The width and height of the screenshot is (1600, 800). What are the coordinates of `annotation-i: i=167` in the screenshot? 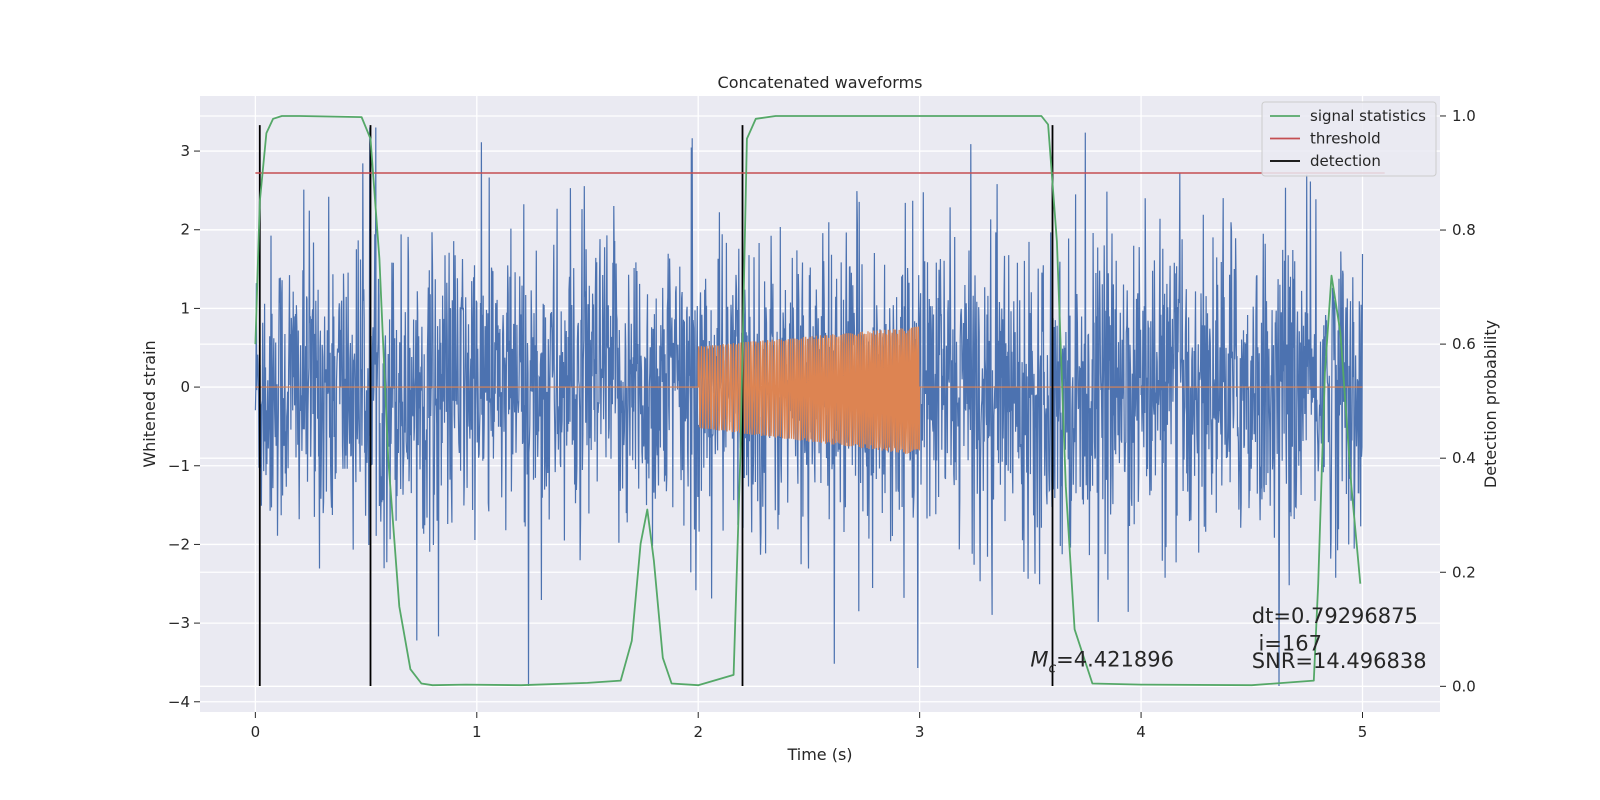 It's located at (1287, 644).